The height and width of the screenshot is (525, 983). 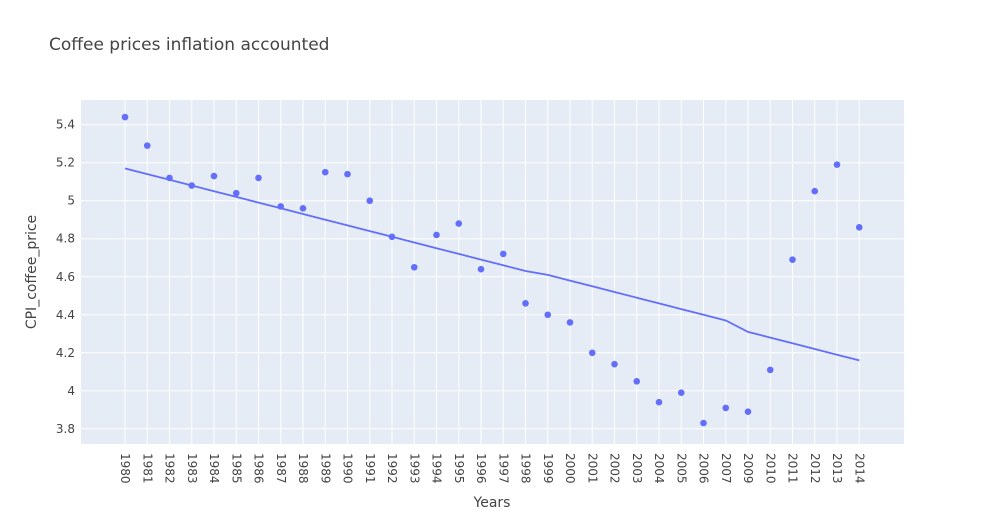 I want to click on y-tick-label: 4.8, so click(x=65, y=239).